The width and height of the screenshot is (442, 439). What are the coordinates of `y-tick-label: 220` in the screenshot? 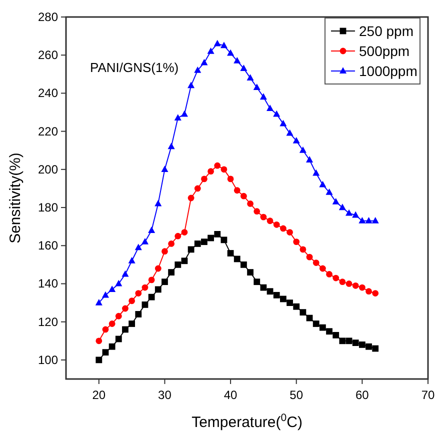 It's located at (48, 131).